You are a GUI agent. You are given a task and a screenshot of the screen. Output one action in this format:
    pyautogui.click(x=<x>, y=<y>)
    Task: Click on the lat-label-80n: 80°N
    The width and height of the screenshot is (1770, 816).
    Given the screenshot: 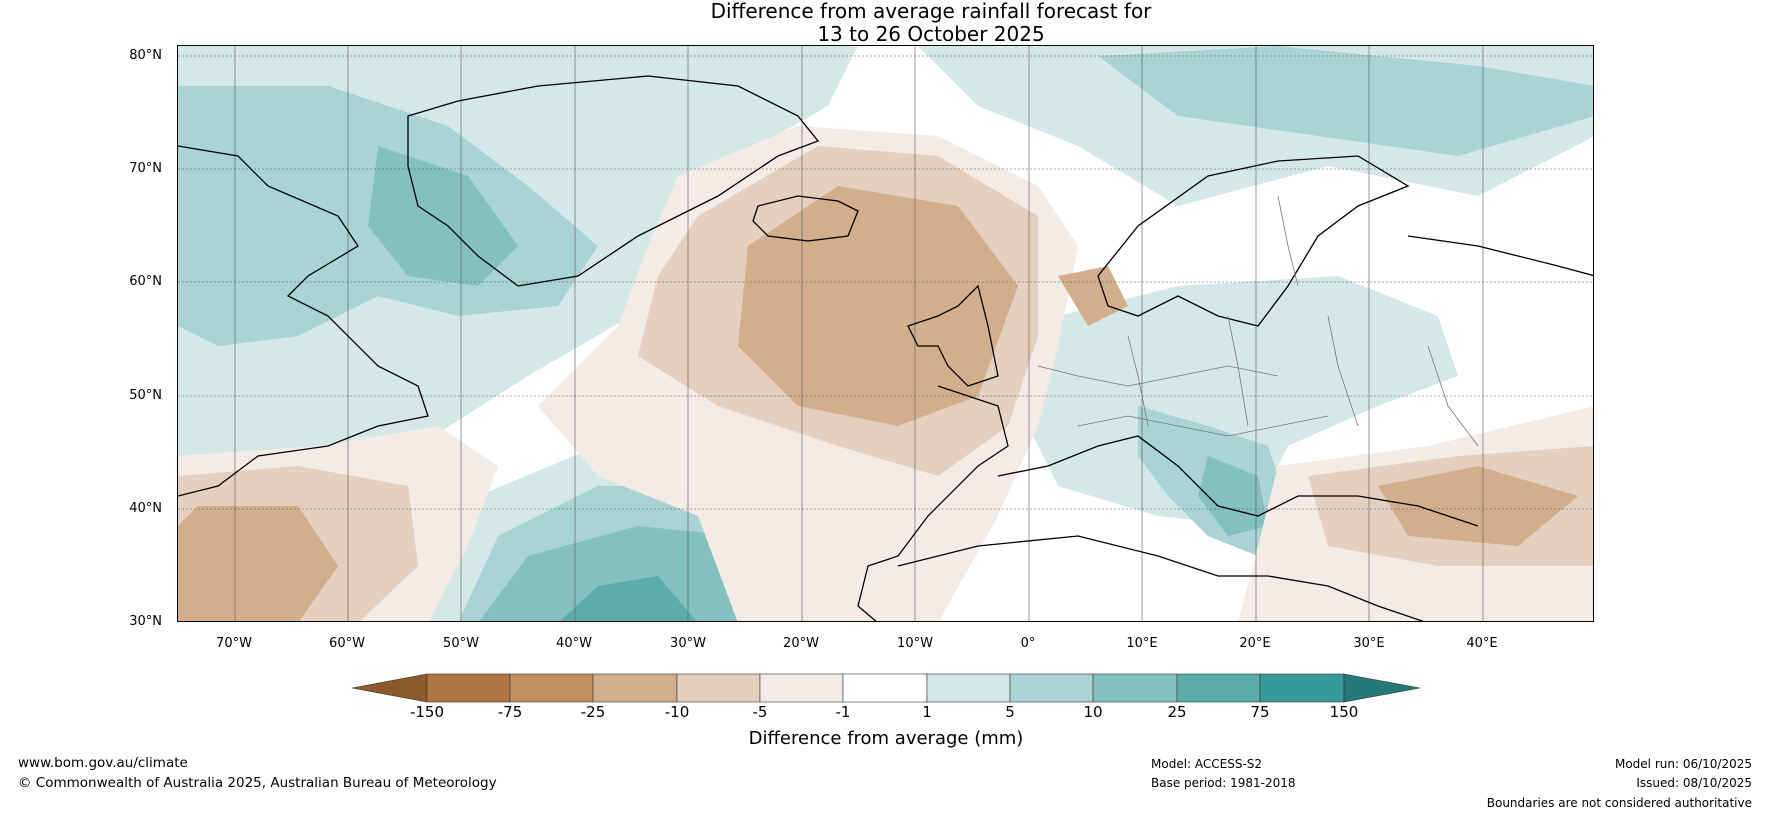 What is the action you would take?
    pyautogui.click(x=145, y=55)
    